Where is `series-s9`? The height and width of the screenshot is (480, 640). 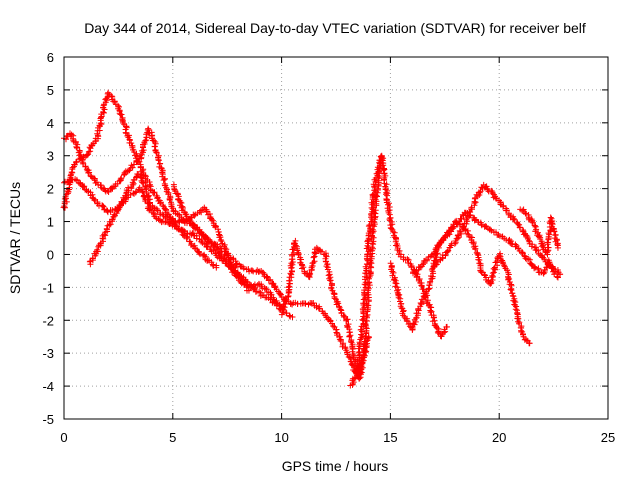 series-s9 is located at coordinates (485, 245).